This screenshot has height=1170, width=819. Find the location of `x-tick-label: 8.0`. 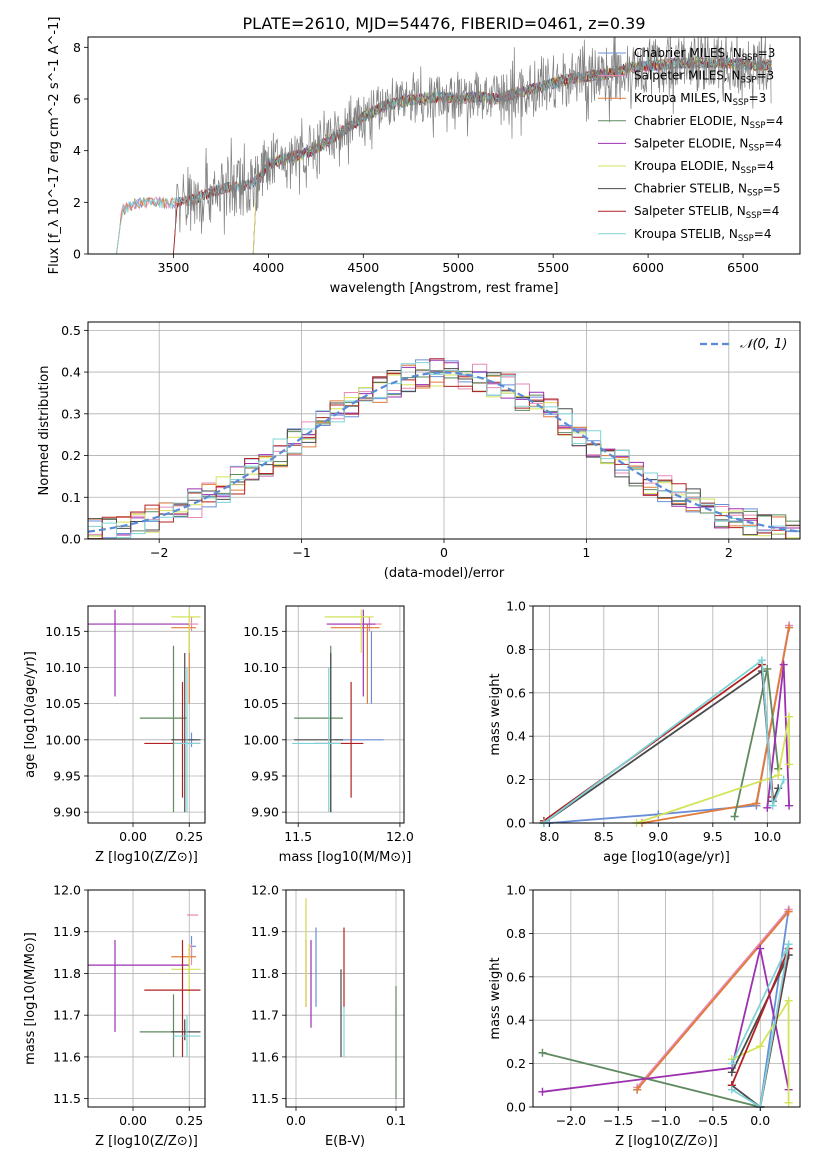

x-tick-label: 8.0 is located at coordinates (549, 836).